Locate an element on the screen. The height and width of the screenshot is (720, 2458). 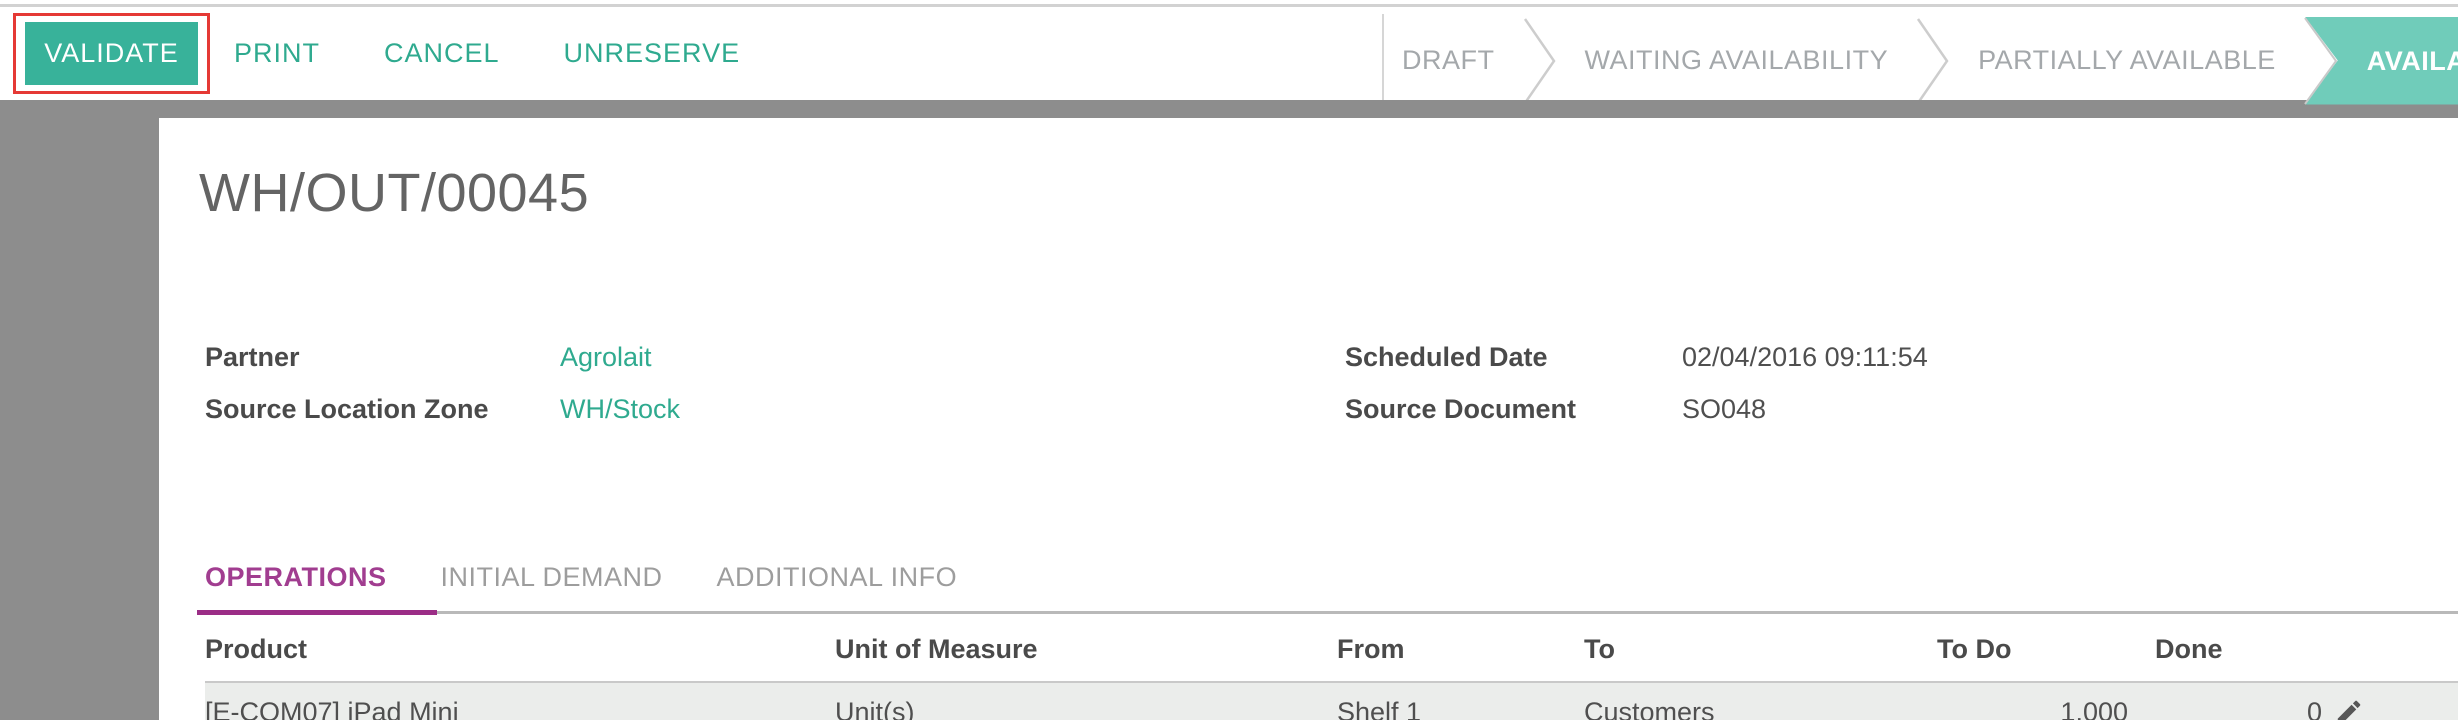
column-header-product: Product is located at coordinates (256, 649).